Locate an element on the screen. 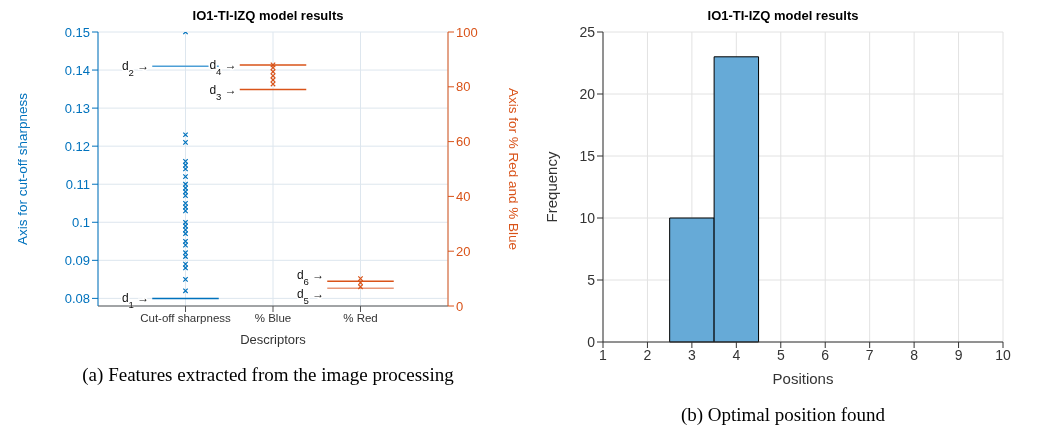  x-tick-label: 2 is located at coordinates (647, 354).